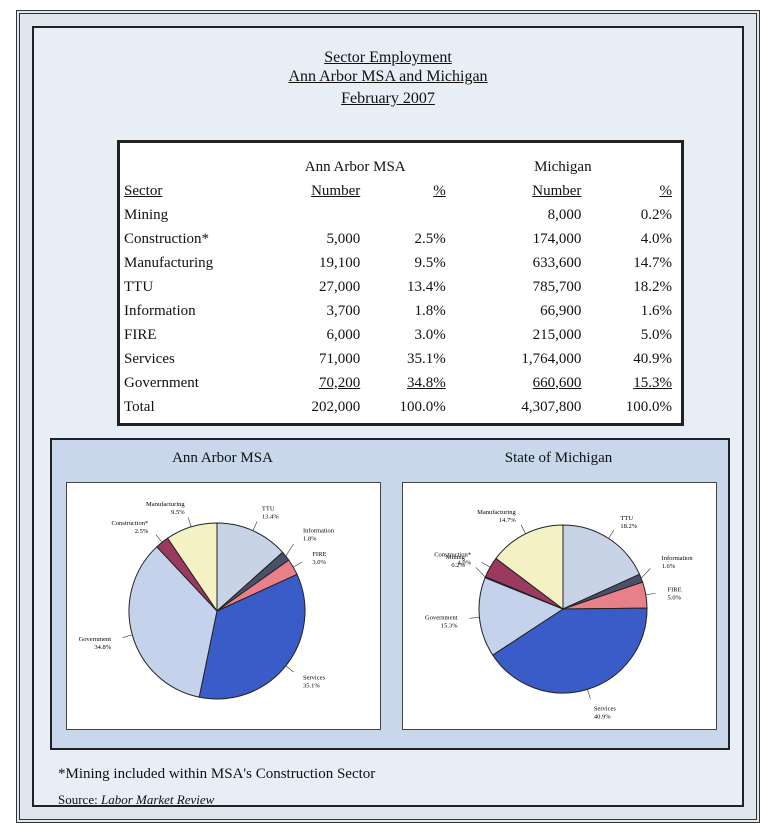 The image size is (770, 833). Describe the element at coordinates (656, 238) in the screenshot. I see `cell-mi-pct: 4.0%` at that location.